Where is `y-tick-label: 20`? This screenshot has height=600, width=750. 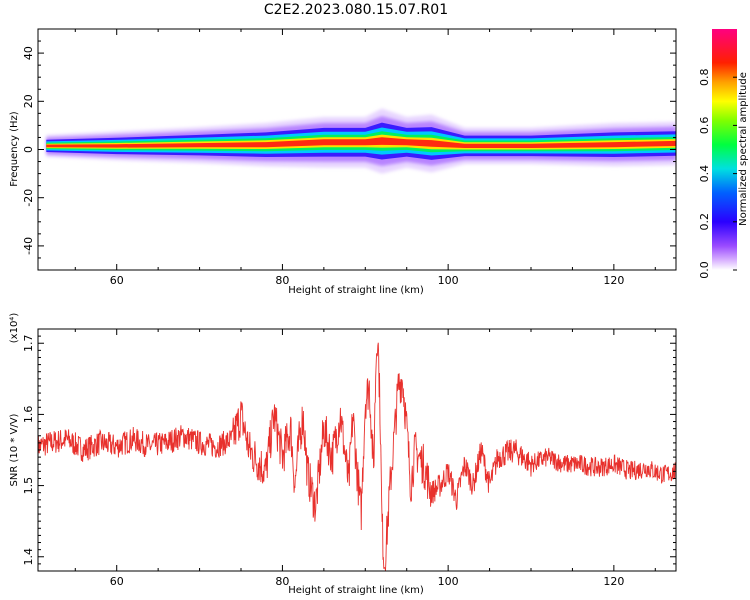
y-tick-label: 20 is located at coordinates (28, 101).